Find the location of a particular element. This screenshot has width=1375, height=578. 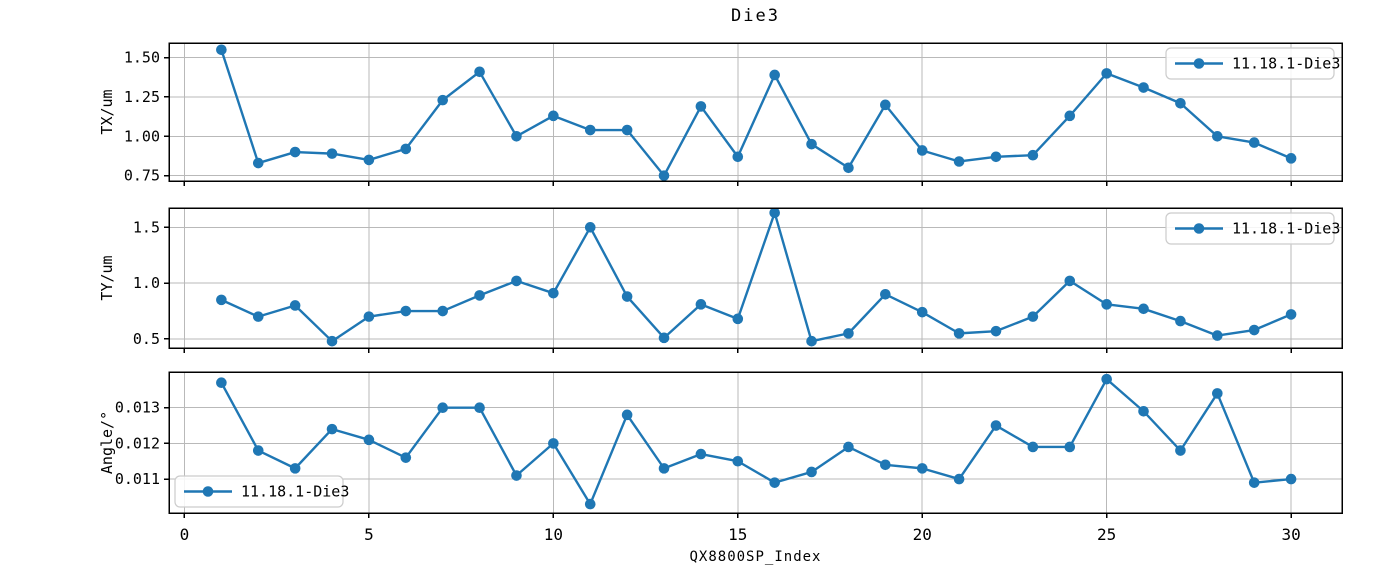

y-tick-label: 1.5 is located at coordinates (146, 227).